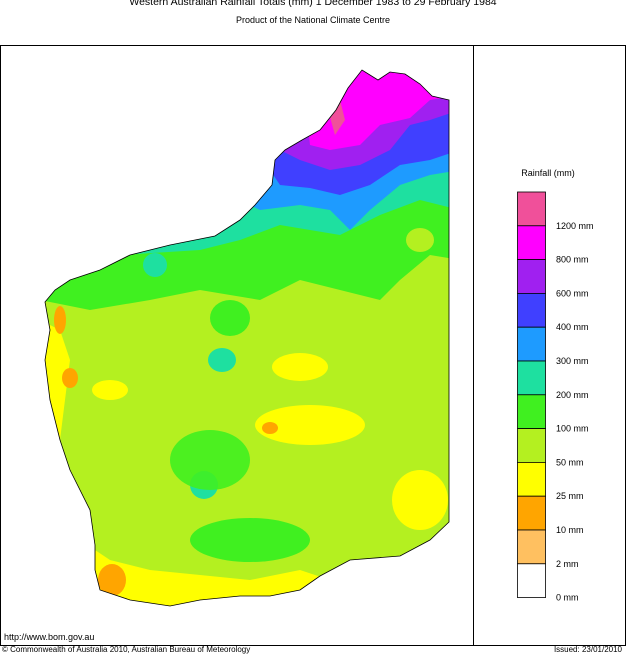 This screenshot has width=626, height=663. I want to click on legend-label: 800 mm, so click(572, 260).